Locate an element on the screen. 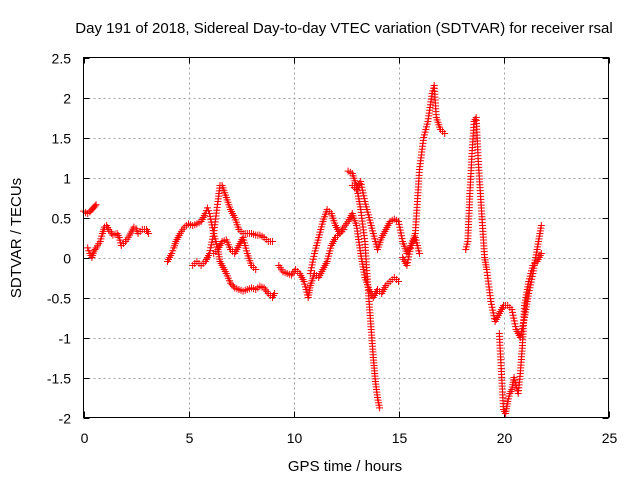  x-tick-label: 20 is located at coordinates (505, 438).